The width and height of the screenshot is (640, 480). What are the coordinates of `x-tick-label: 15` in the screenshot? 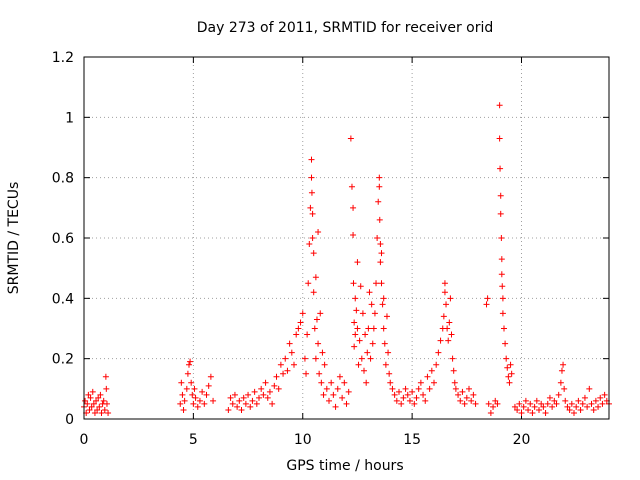 It's located at (412, 440).